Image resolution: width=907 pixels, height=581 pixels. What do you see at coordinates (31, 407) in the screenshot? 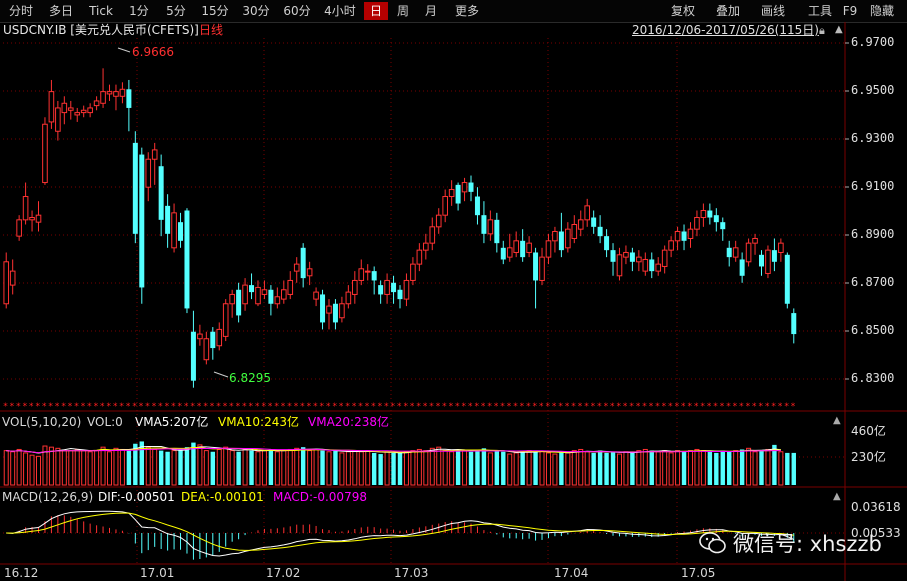
I see `bottom-star-4: *` at bounding box center [31, 407].